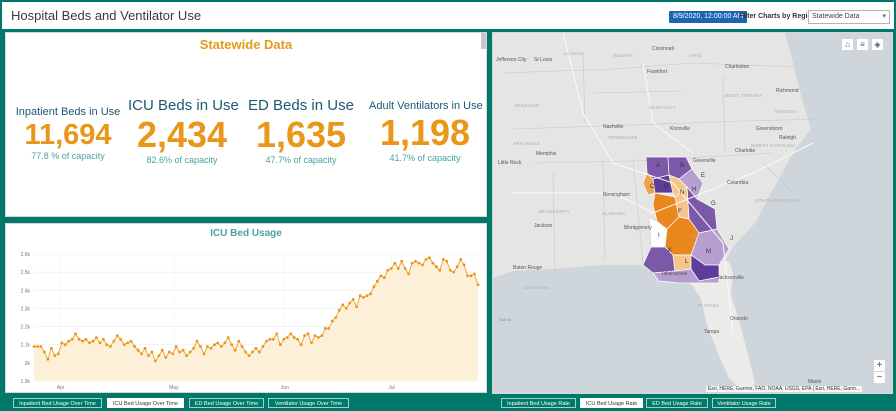 This screenshot has width=896, height=411. I want to click on series-area, so click(256, 319).